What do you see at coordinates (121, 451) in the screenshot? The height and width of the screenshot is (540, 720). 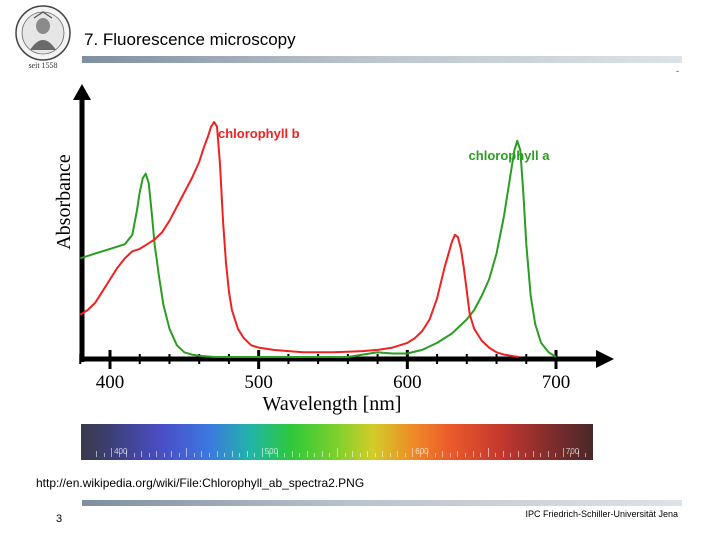 I see `spectrum-label: 400` at bounding box center [121, 451].